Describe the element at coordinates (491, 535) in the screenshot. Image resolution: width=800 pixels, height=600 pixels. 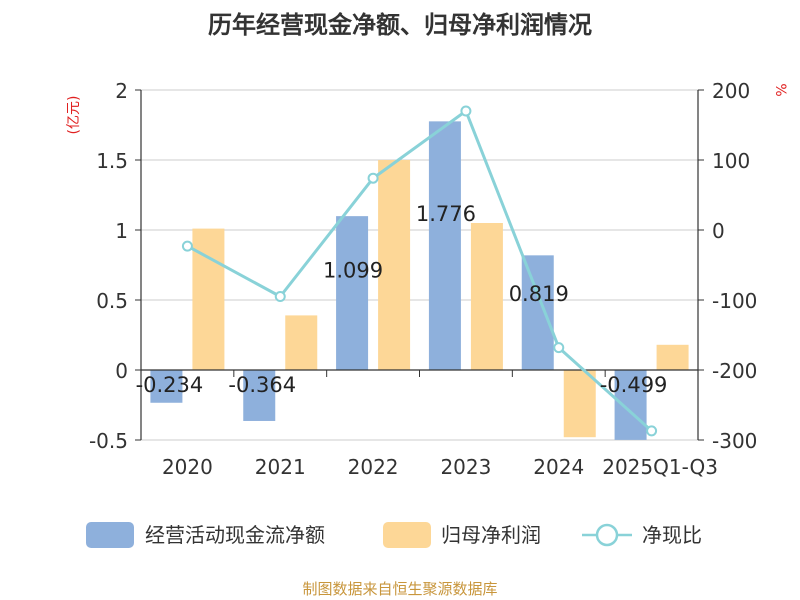
I see `legend-label-netprofit: 归母净利润` at that location.